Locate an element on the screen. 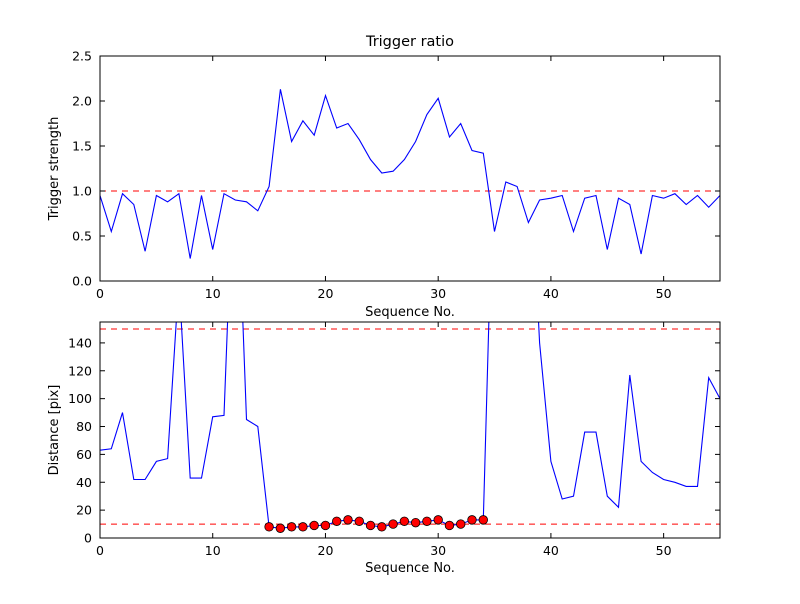  y-tick-label: 2.0 is located at coordinates (82, 101).